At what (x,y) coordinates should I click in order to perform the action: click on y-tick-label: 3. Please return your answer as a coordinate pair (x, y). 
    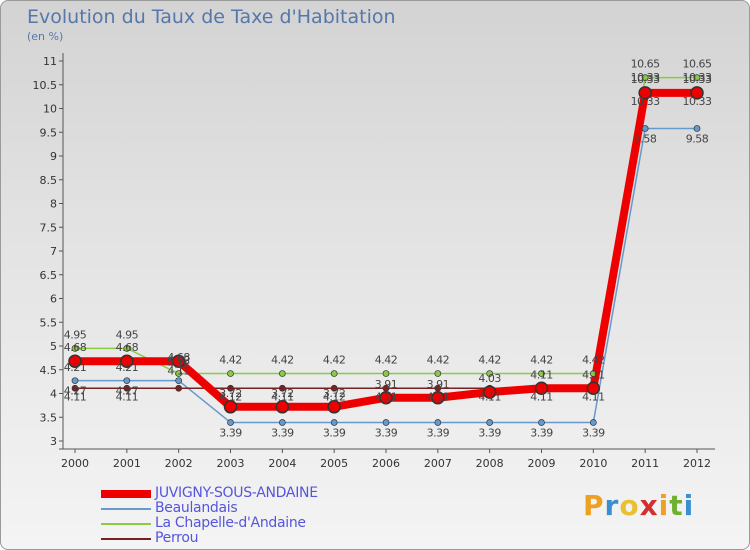
    Looking at the image, I should click on (53, 441).